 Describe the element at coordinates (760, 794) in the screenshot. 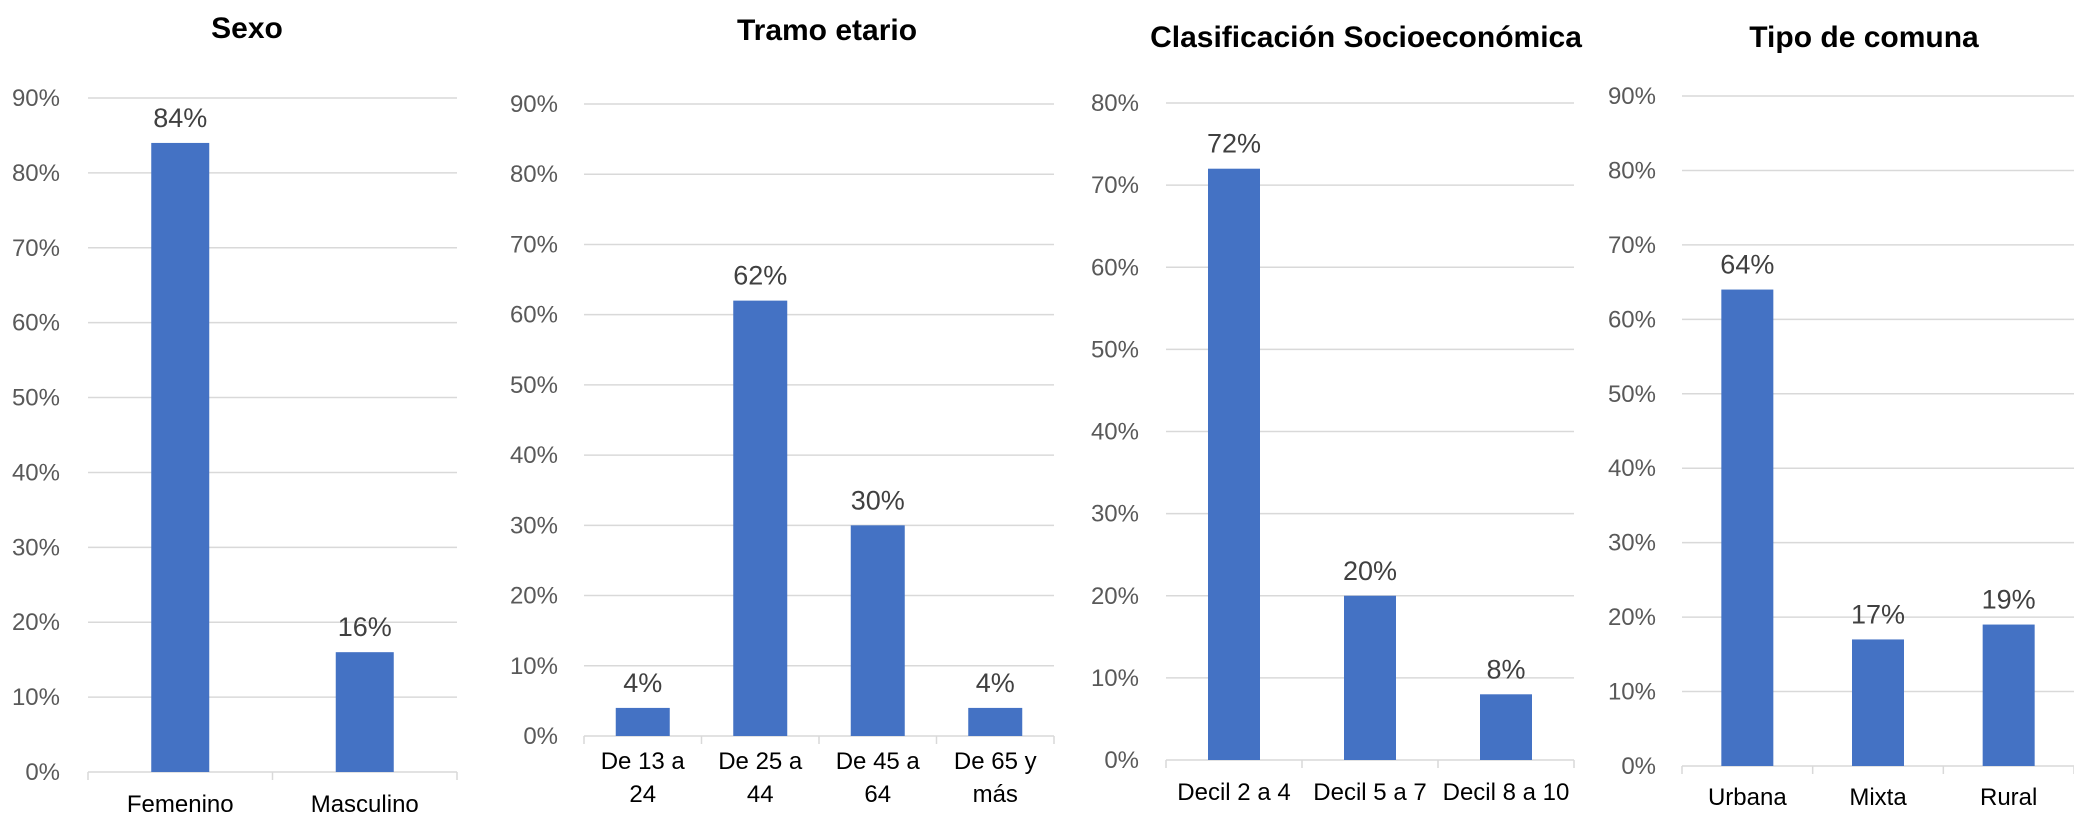

I see `category-label: 44` at that location.